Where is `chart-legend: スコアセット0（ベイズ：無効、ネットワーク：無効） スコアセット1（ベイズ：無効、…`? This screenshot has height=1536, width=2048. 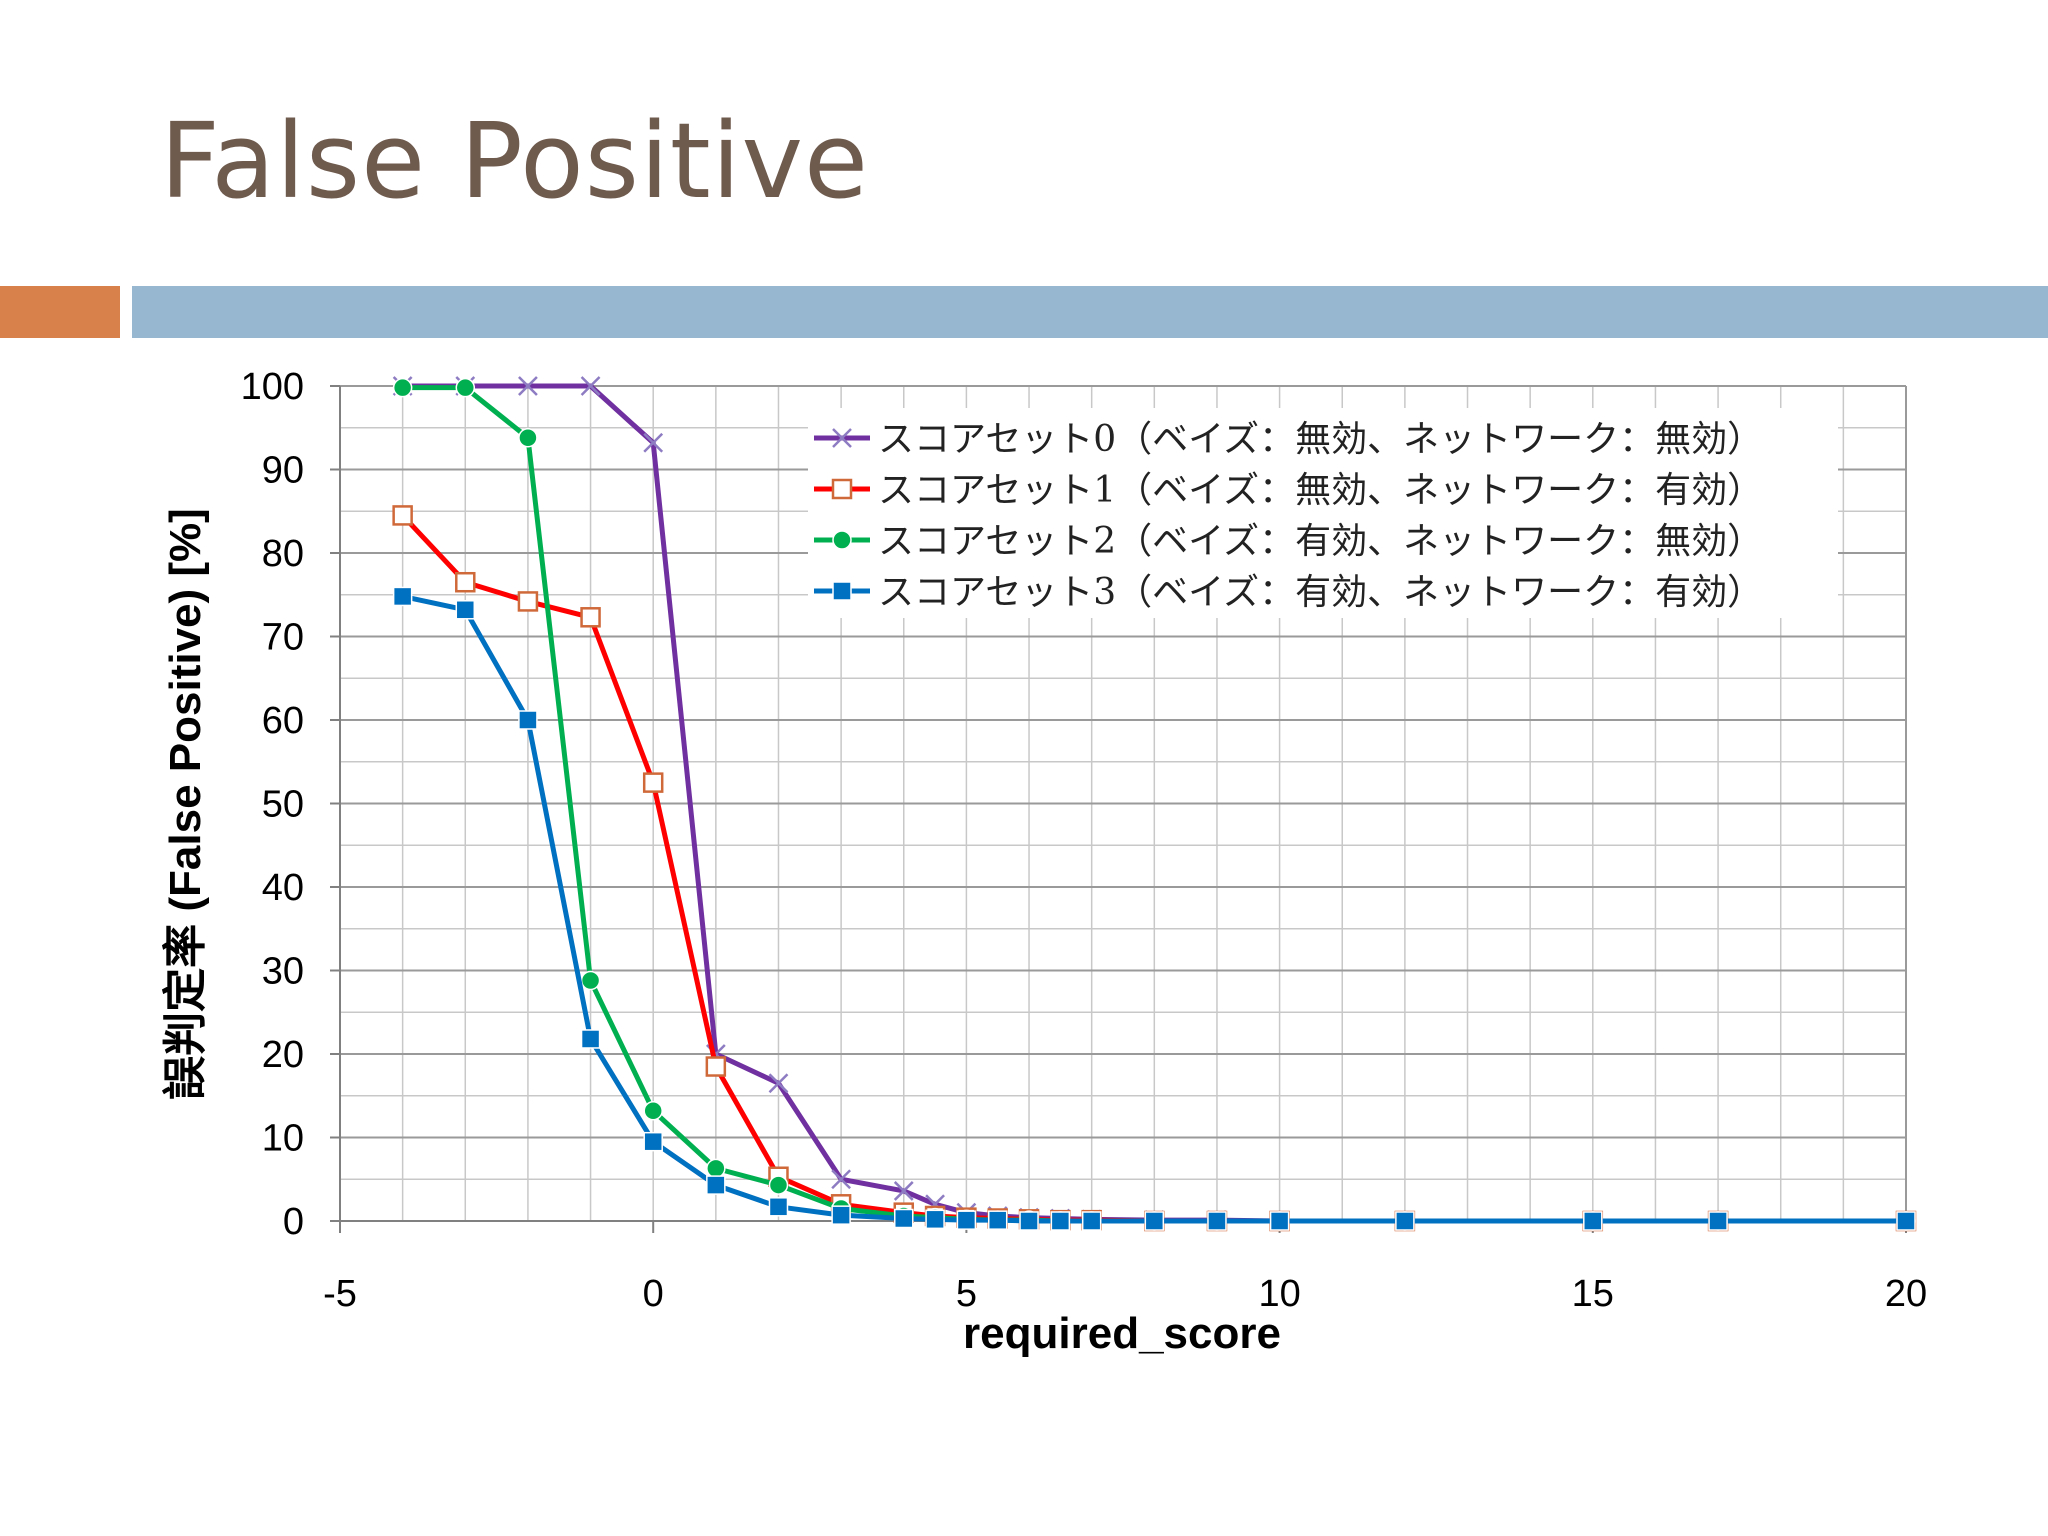 chart-legend: スコアセット0（ベイズ：無効、ネットワーク：無効） スコアセット1（ベイズ：無効、… is located at coordinates (1323, 513).